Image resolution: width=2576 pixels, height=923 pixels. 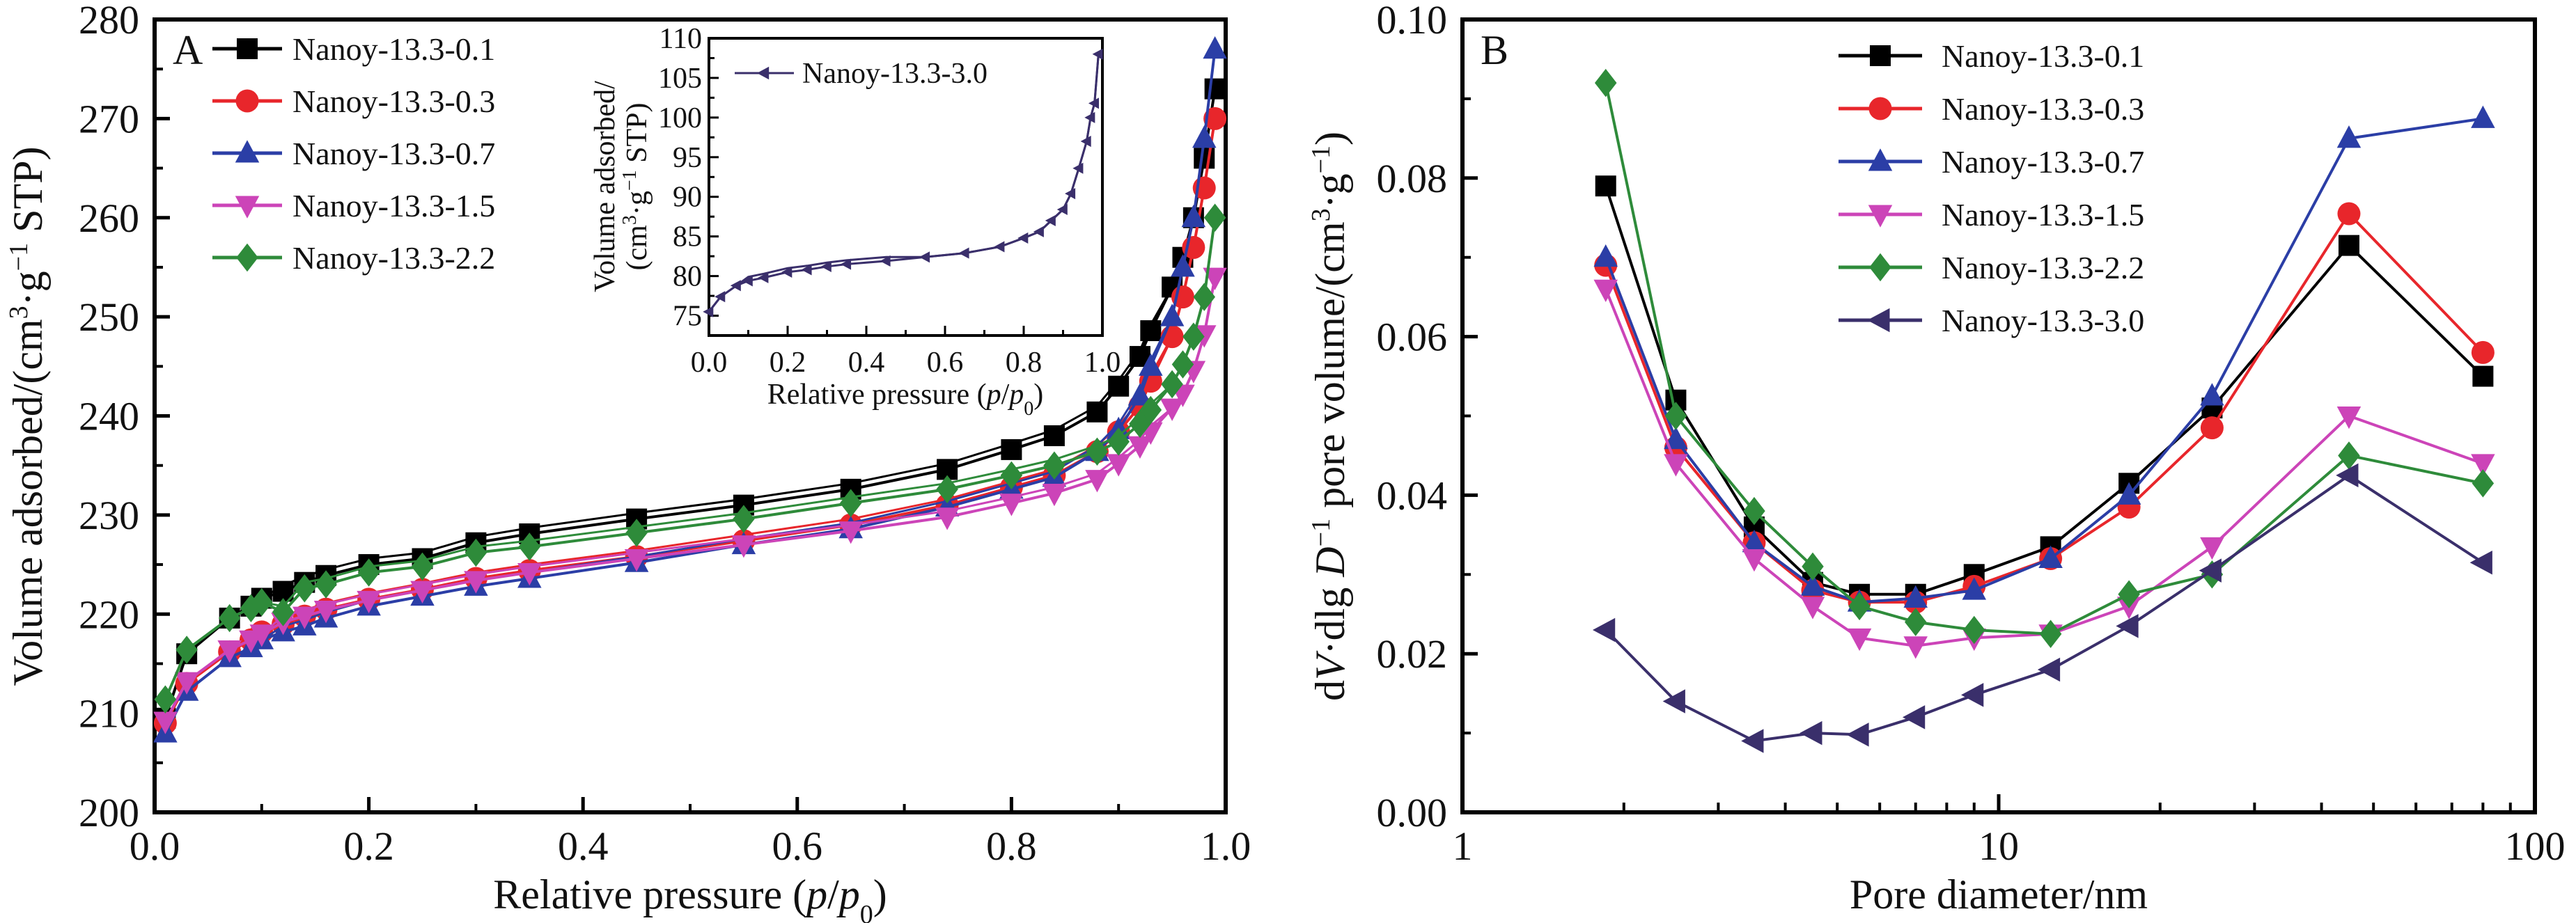 What do you see at coordinates (393, 206) in the screenshot?
I see `legend-label: Nanoy-13.3-1.5` at bounding box center [393, 206].